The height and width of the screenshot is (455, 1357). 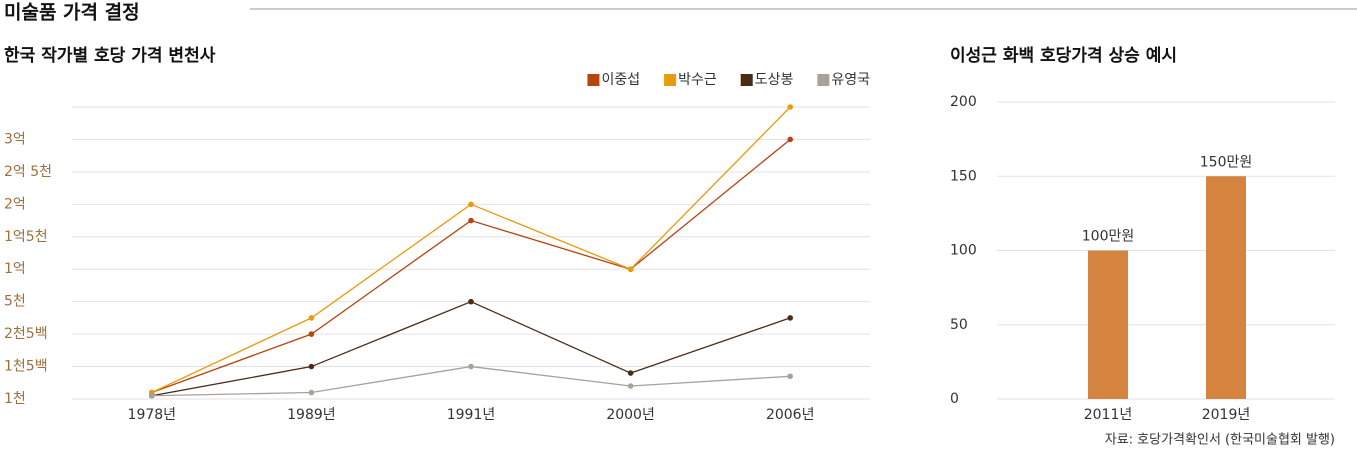 I want to click on x-tick-label: 1989년, so click(x=311, y=415).